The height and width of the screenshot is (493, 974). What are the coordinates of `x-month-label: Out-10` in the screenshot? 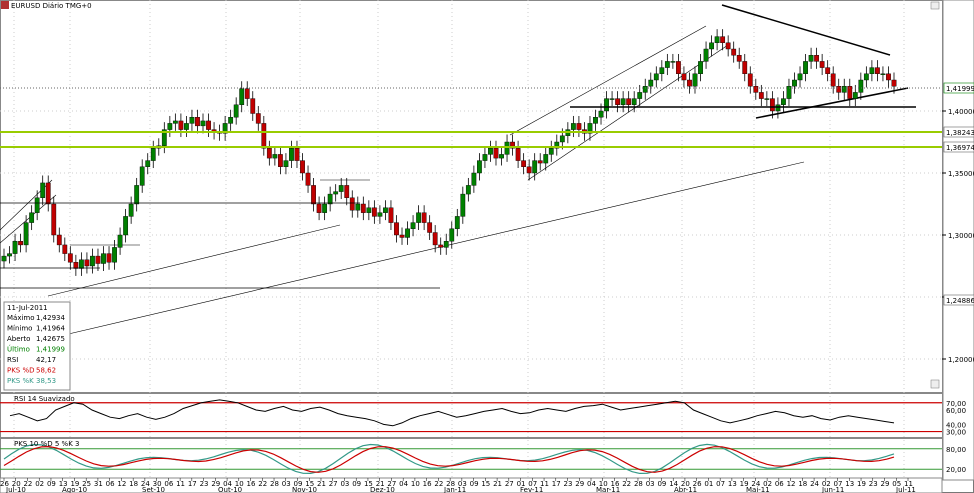 It's located at (230, 489).